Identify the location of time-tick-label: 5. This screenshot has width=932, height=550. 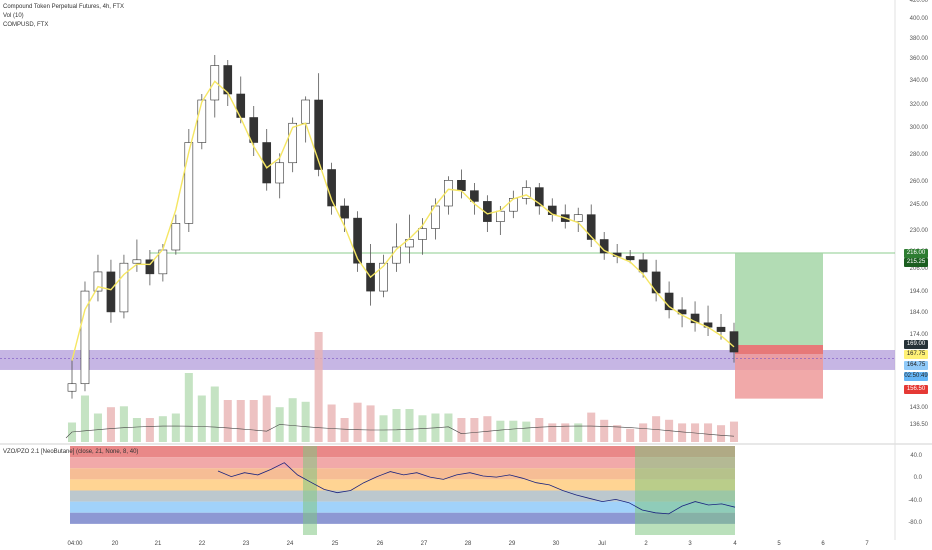
(779, 544).